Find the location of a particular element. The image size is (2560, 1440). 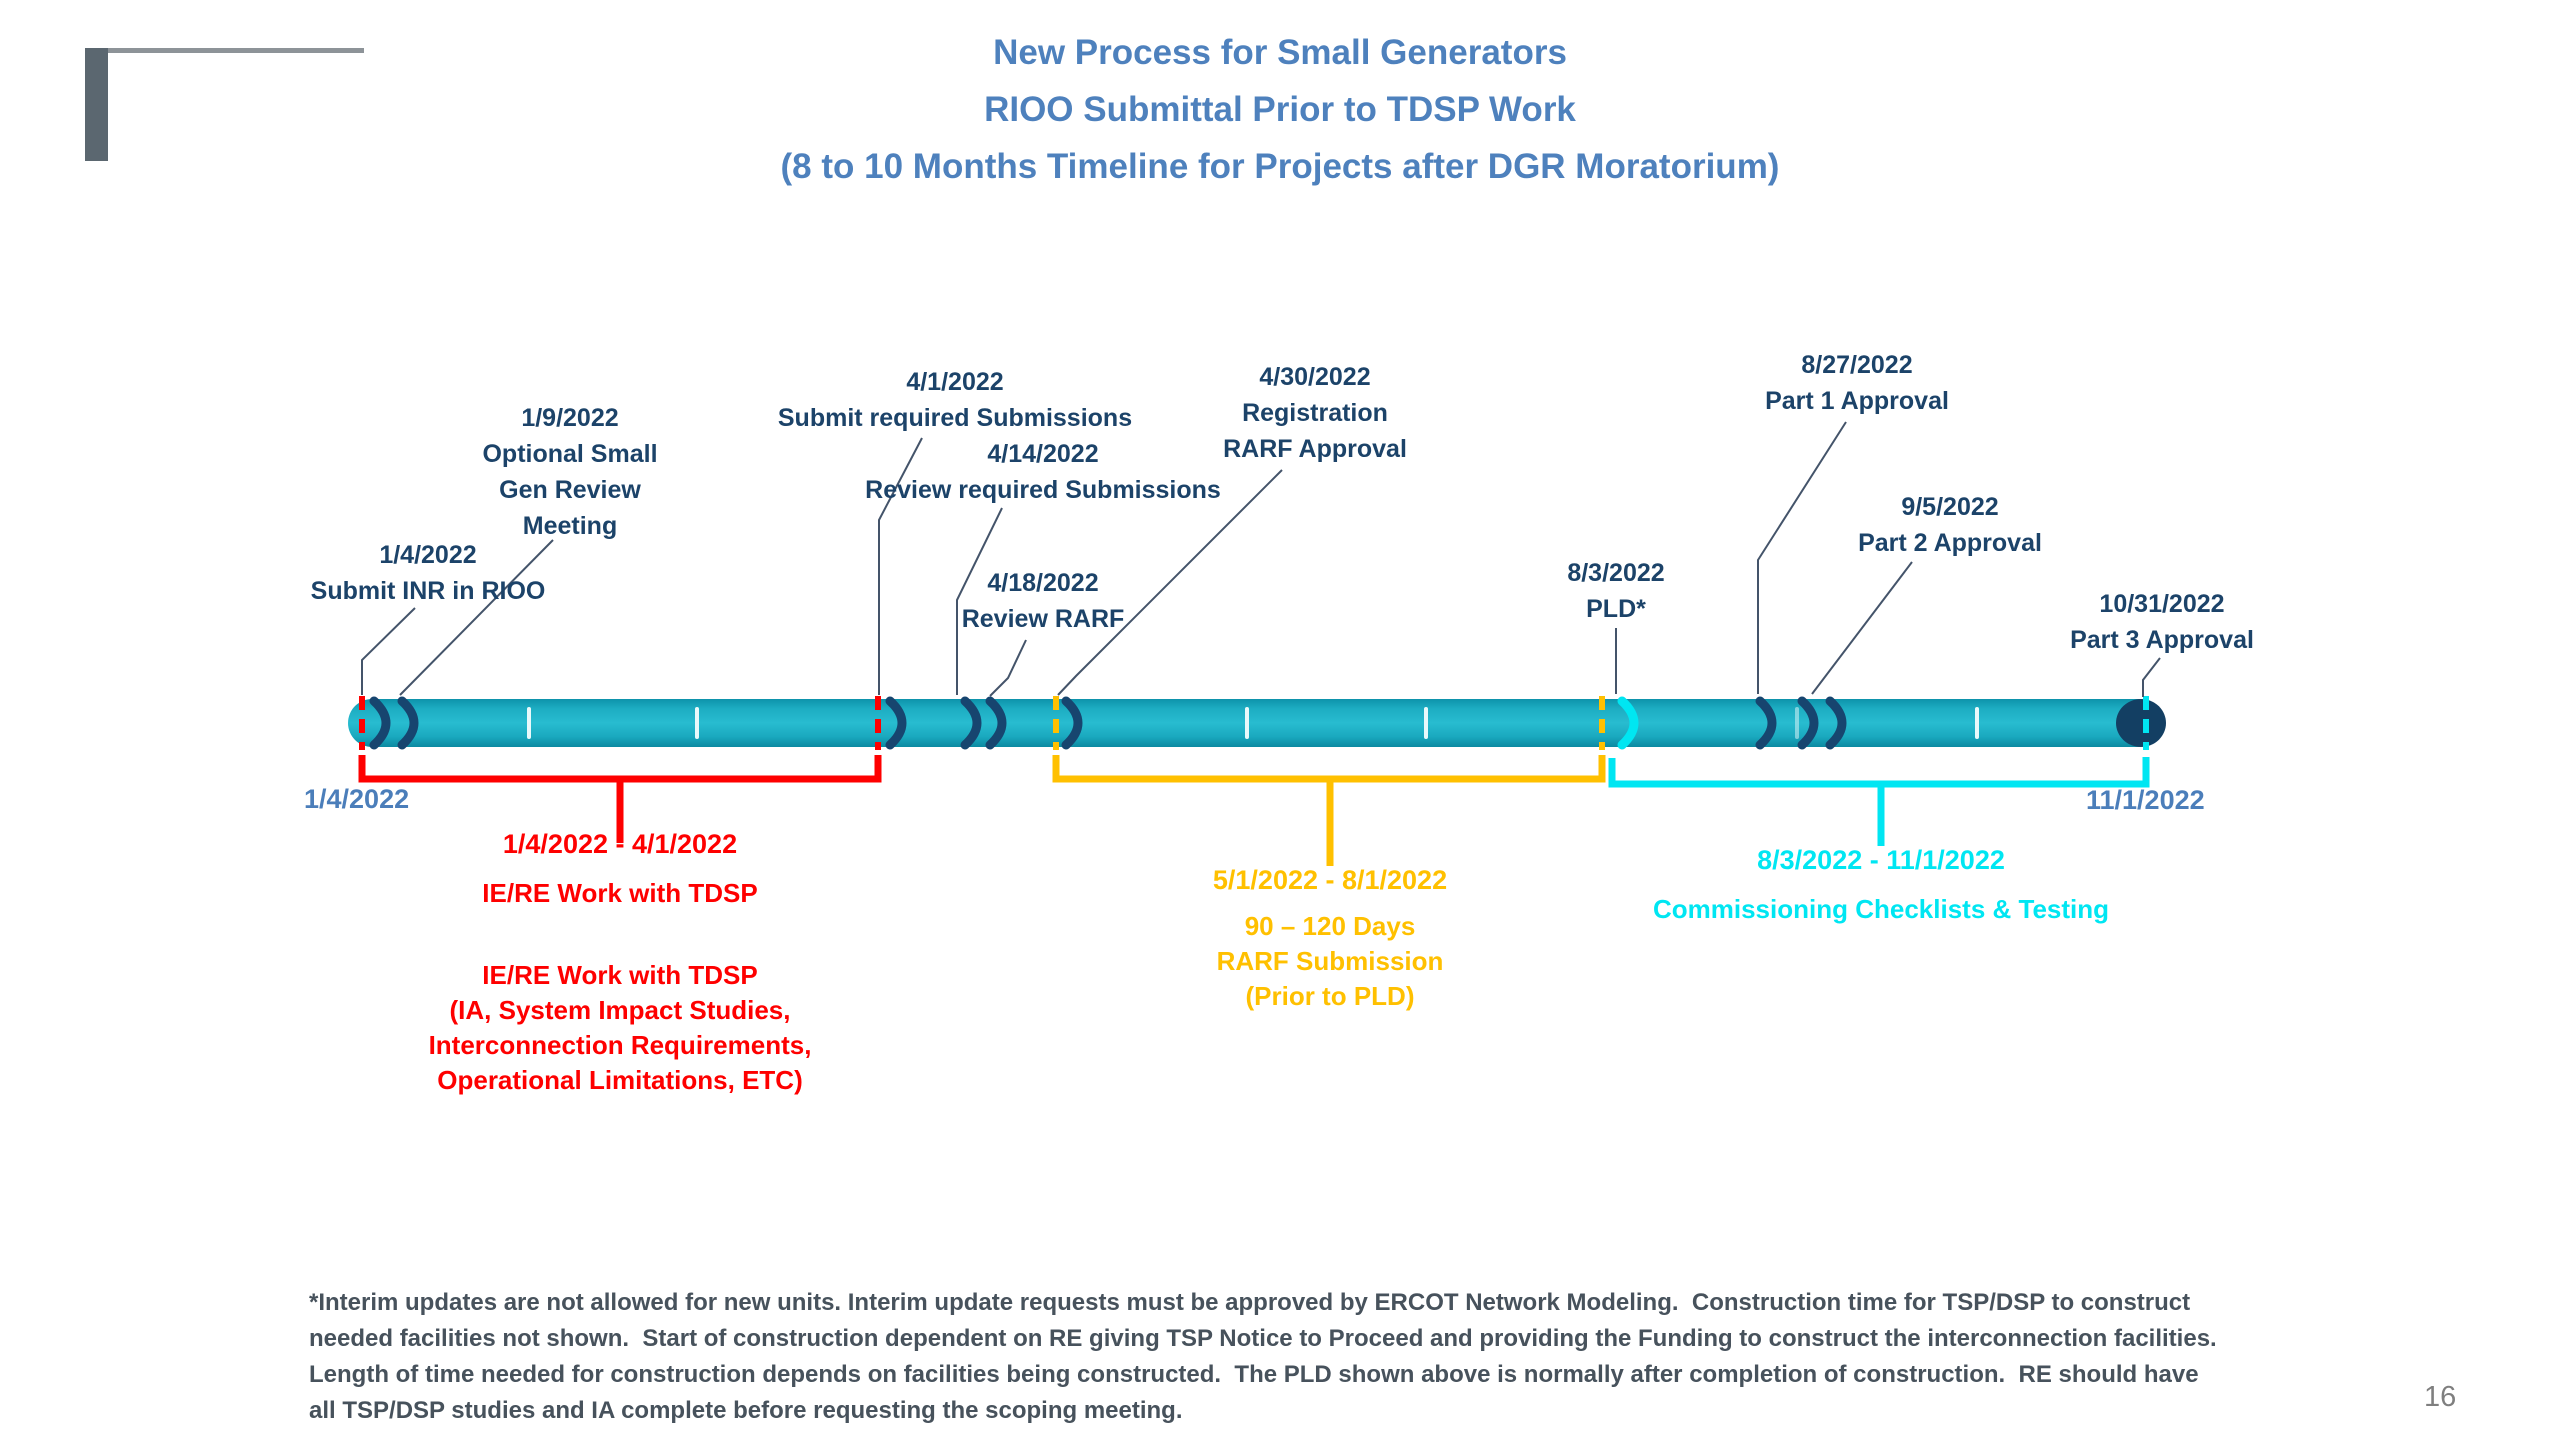

commissioning-start-arc is located at coordinates (1628, 723).